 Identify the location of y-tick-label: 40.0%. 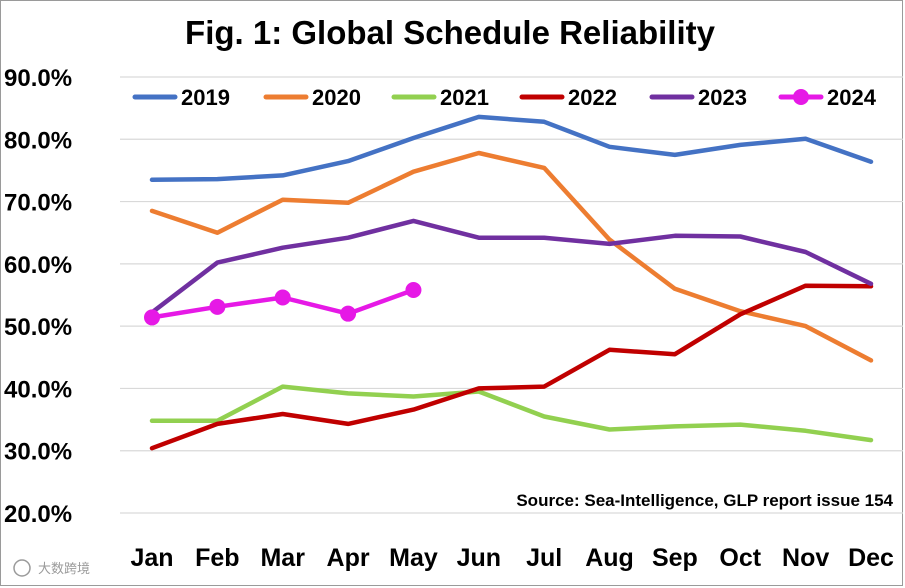
(38, 389).